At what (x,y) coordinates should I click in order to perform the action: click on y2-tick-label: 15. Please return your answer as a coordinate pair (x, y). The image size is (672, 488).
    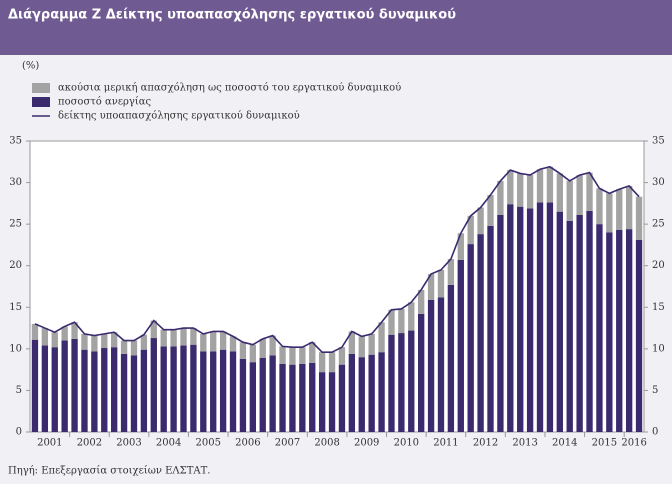
    Looking at the image, I should click on (658, 307).